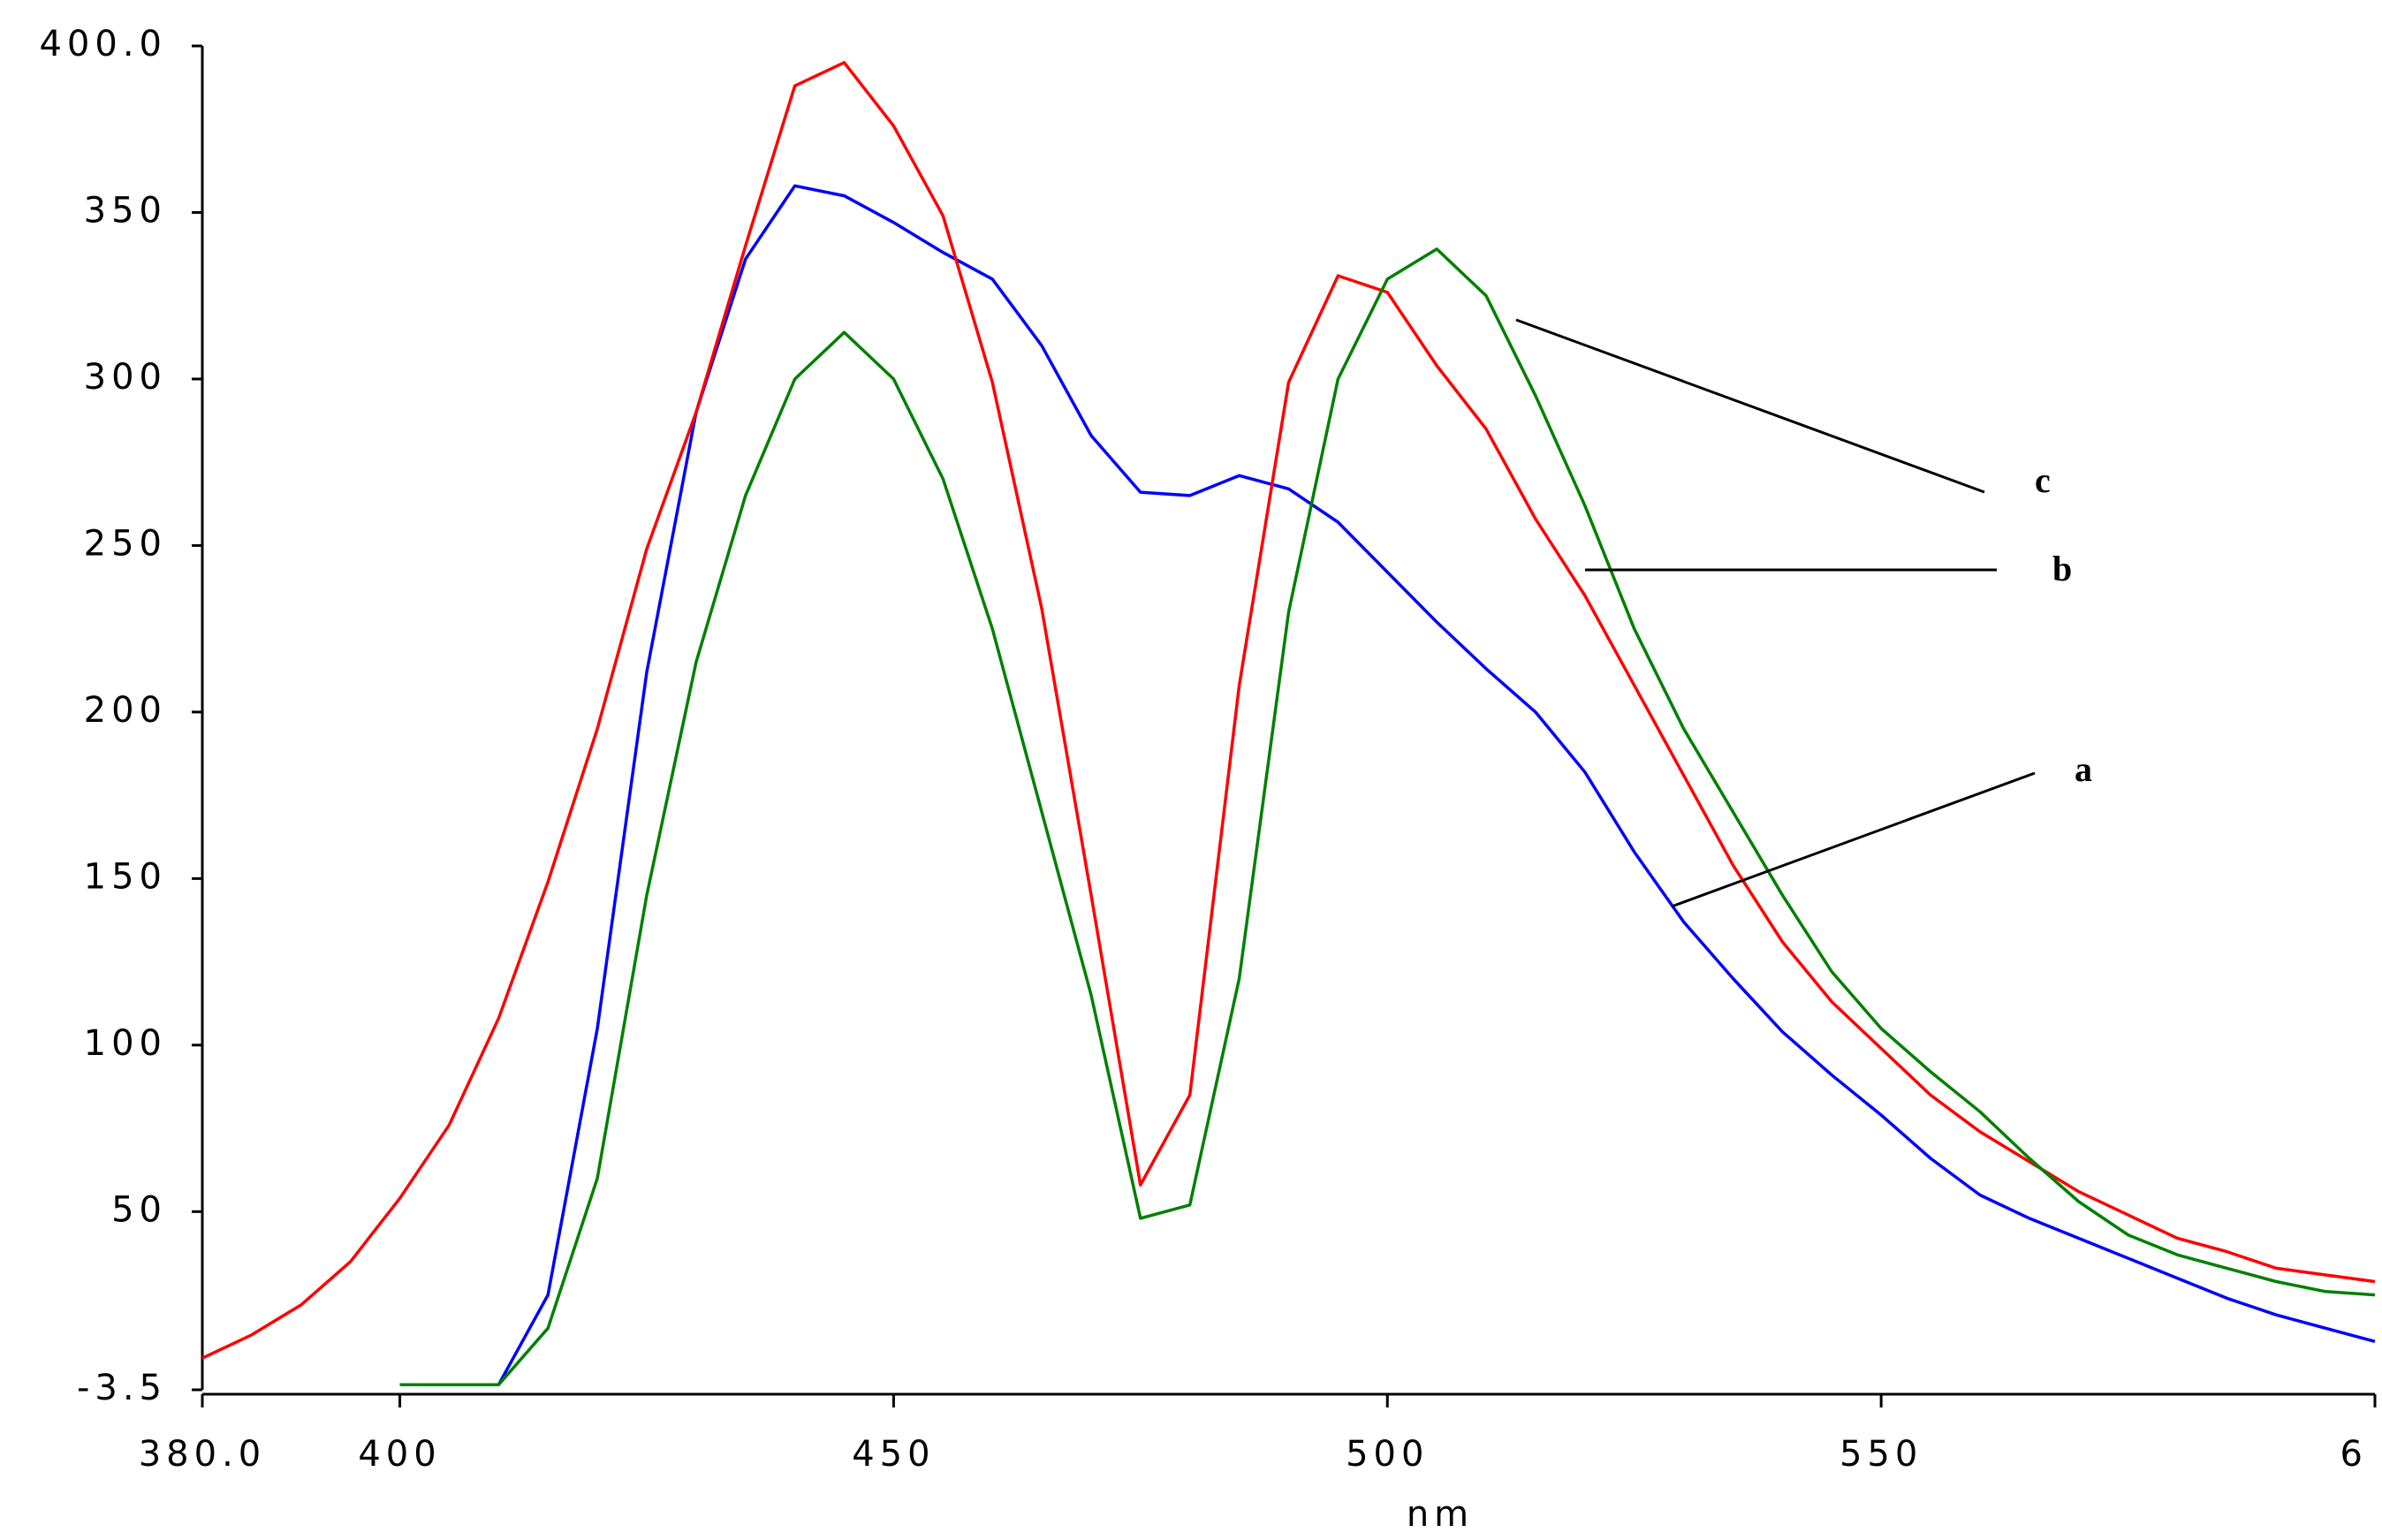 The height and width of the screenshot is (1540, 2382). Describe the element at coordinates (122, 1388) in the screenshot. I see `y-tick-label: -3.5` at that location.